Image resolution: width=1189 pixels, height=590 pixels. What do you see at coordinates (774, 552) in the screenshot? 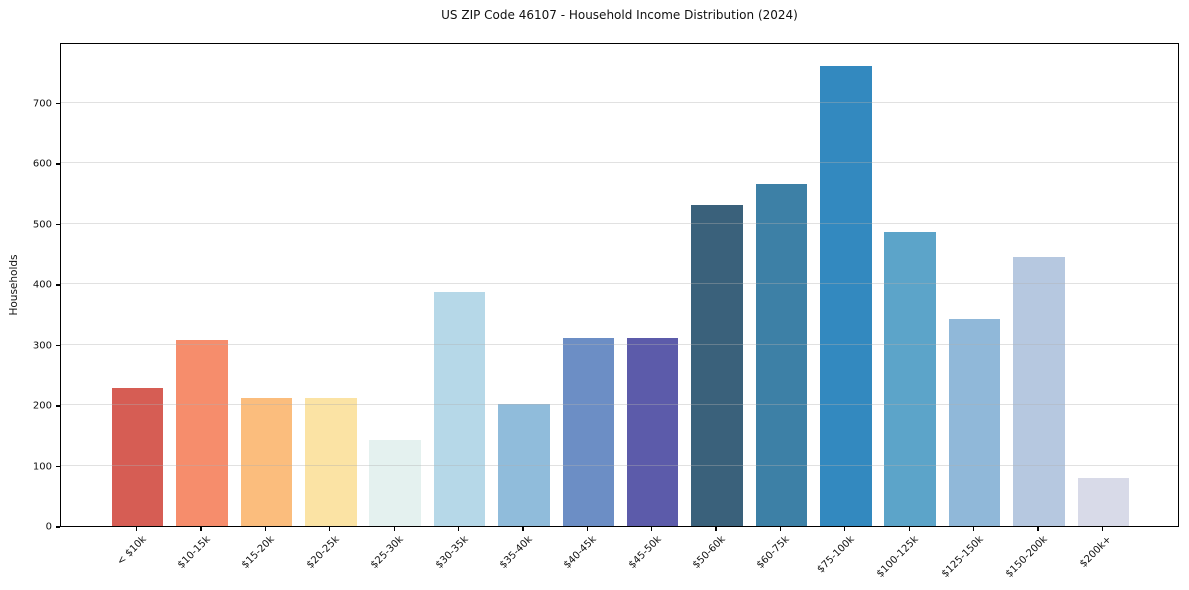
I see `x-tick-label: $60-75k` at bounding box center [774, 552].